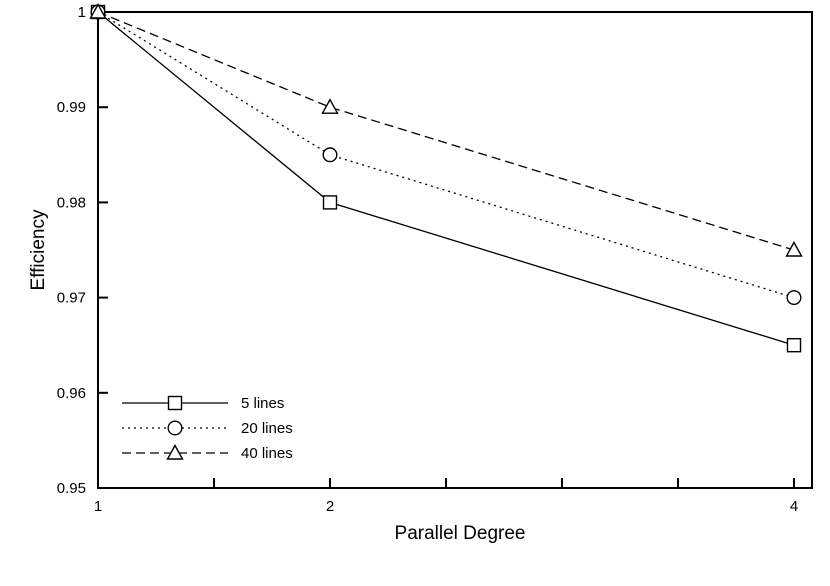 The width and height of the screenshot is (830, 586). I want to click on y-tick-label: 0.97, so click(71, 298).